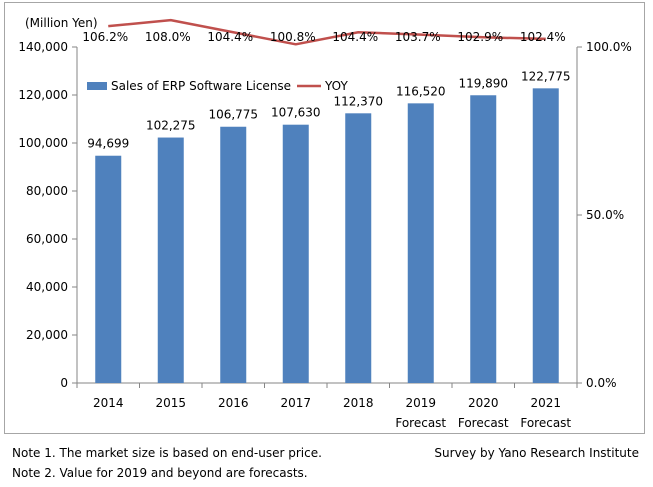 Image resolution: width=653 pixels, height=487 pixels. Describe the element at coordinates (358, 101) in the screenshot. I see `bar-data-label: 112,370` at that location.